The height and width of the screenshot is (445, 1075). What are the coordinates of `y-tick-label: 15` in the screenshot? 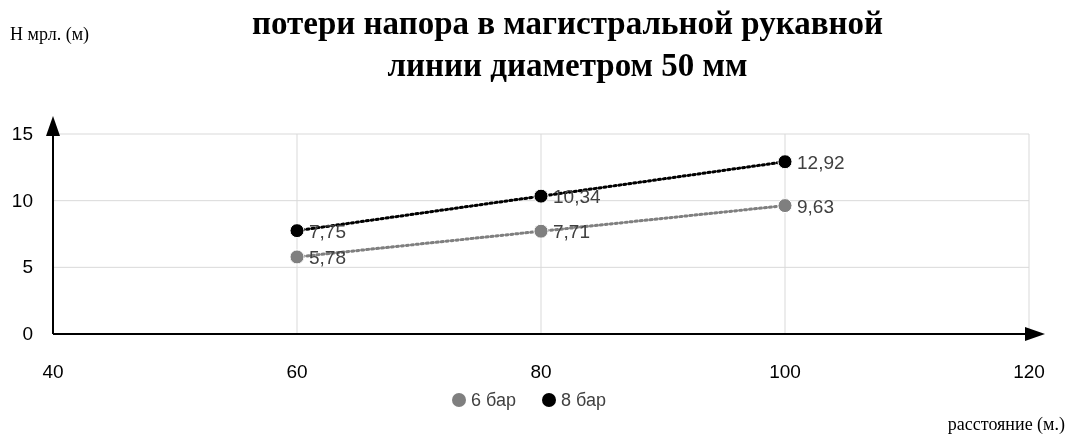 It's located at (22, 133).